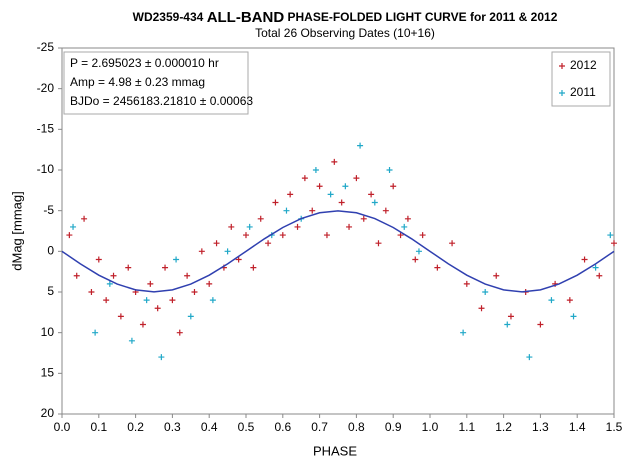 This screenshot has height=467, width=629. Describe the element at coordinates (503, 427) in the screenshot. I see `x-tick-label: 1.2` at that location.